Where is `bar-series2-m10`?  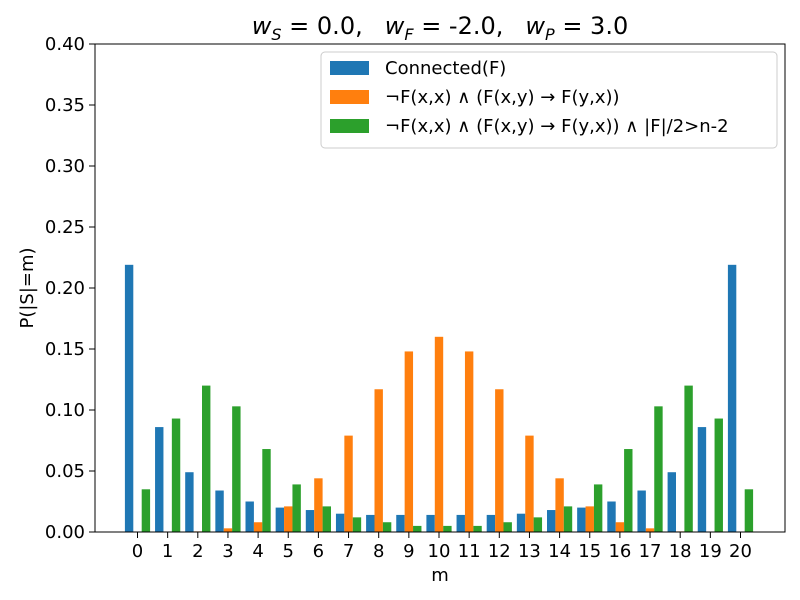 bar-series2-m10 is located at coordinates (439, 434).